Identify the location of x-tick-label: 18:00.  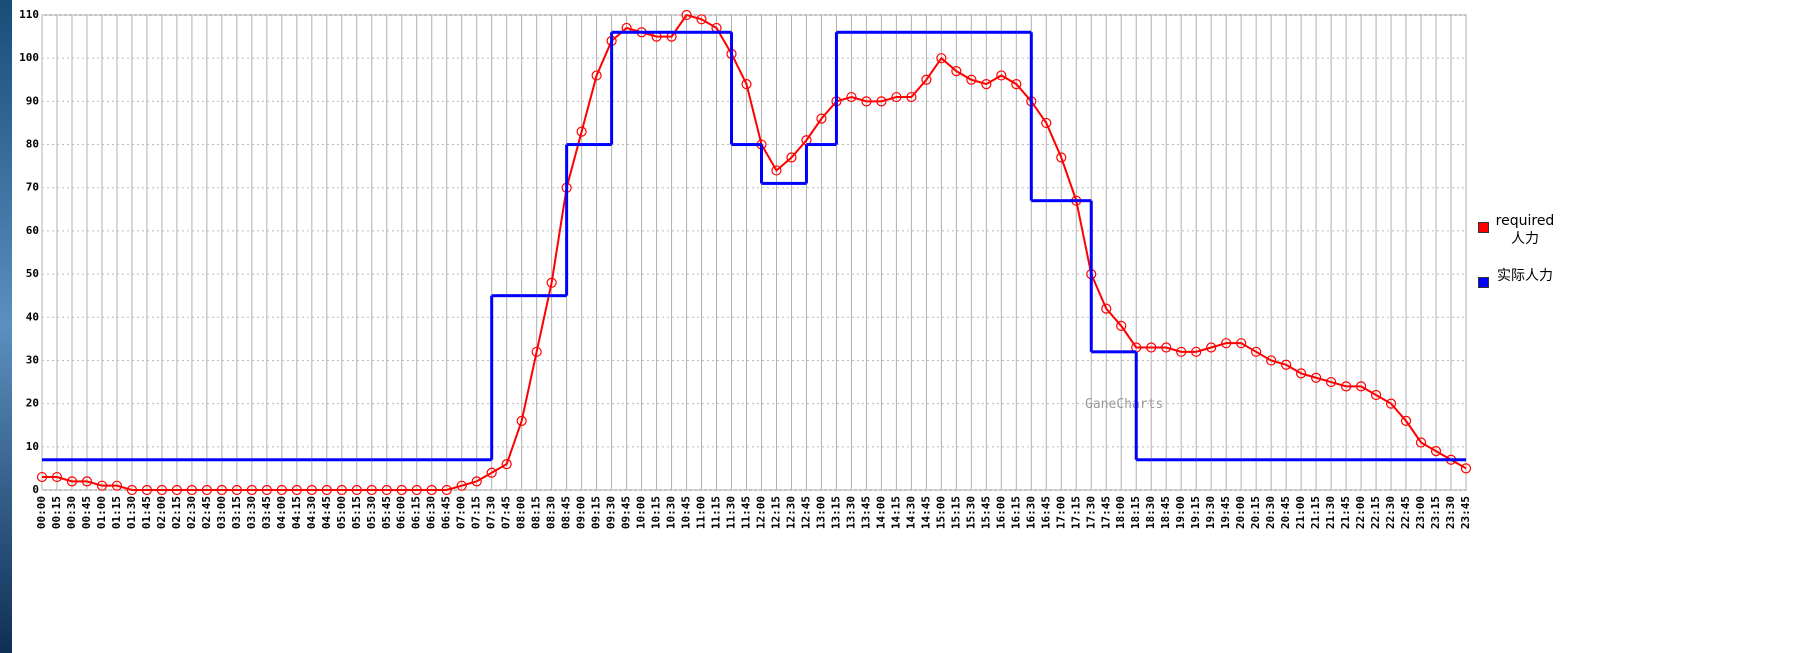
(1120, 512).